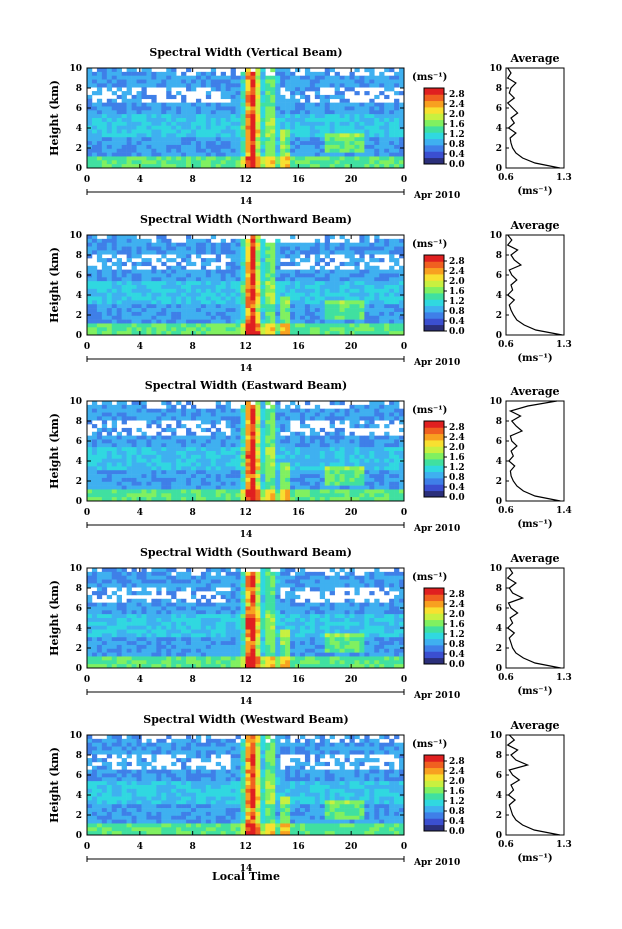 The height and width of the screenshot is (929, 622). I want to click on colorbar-tick-label: 1.2, so click(457, 302).